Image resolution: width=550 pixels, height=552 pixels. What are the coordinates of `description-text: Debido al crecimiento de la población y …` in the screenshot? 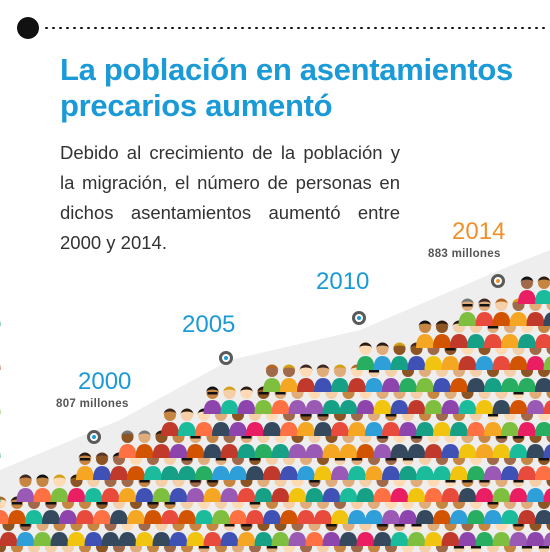 It's located at (230, 197).